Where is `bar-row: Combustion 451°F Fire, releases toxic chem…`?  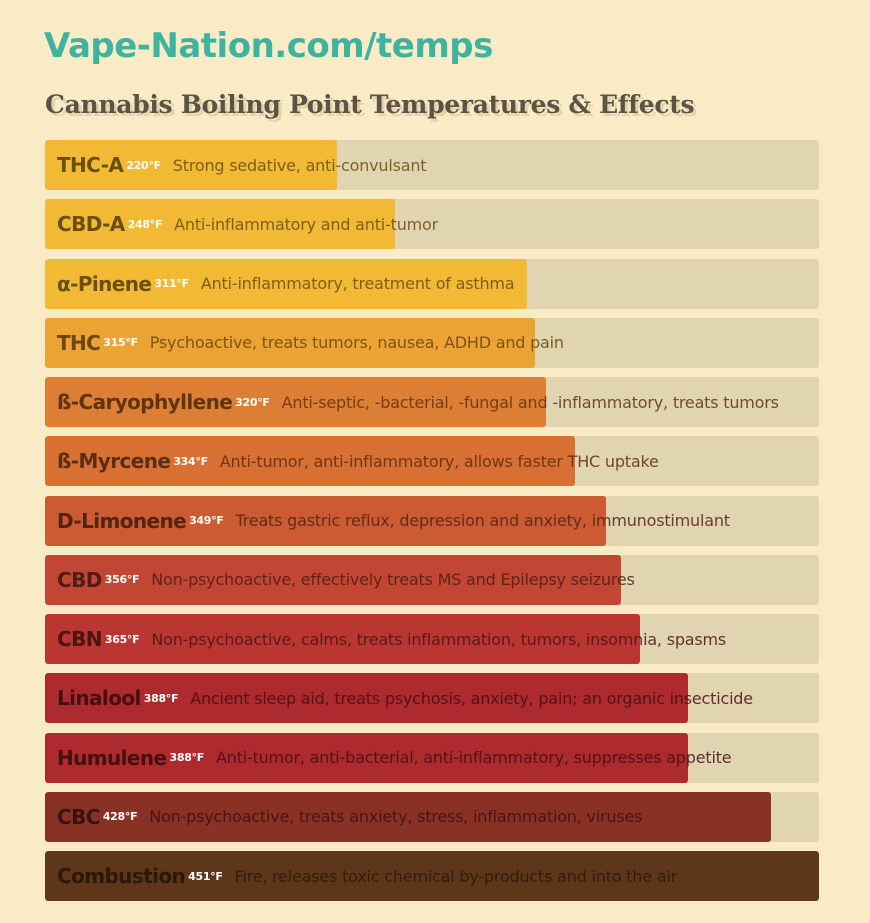 bar-row: Combustion 451°F Fire, releases toxic chem… is located at coordinates (432, 876).